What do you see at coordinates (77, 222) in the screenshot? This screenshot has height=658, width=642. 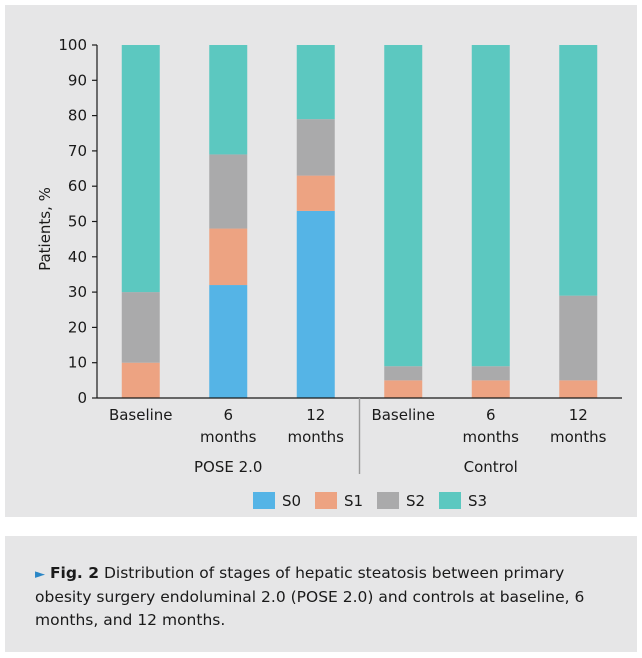 I see `y-tick-label-50: 50` at bounding box center [77, 222].